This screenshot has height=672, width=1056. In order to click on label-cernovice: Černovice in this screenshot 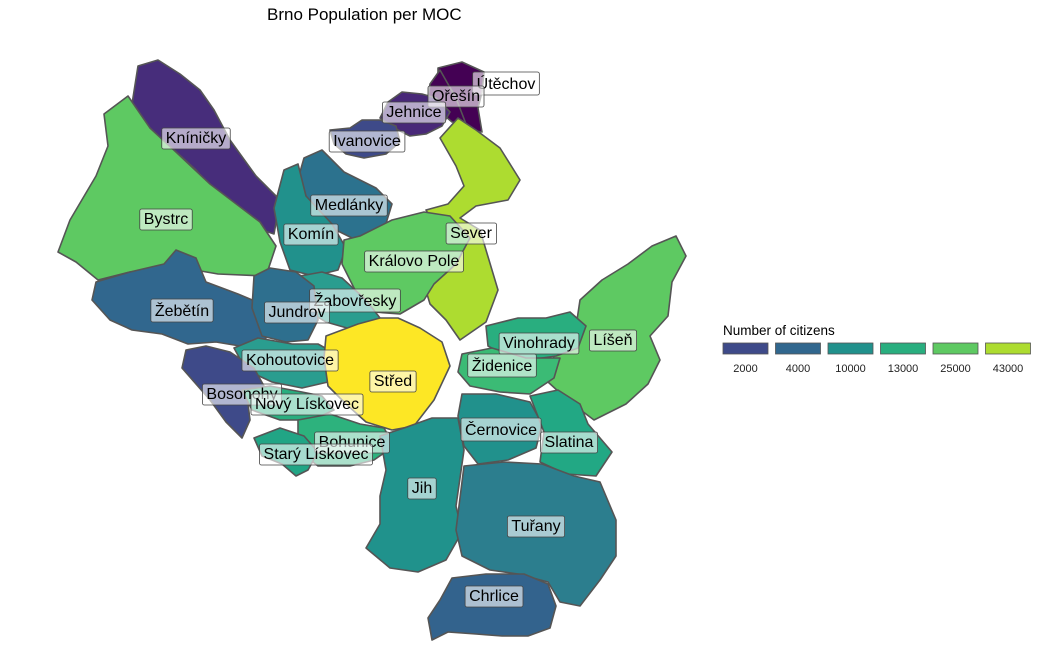, I will do `click(501, 429)`.